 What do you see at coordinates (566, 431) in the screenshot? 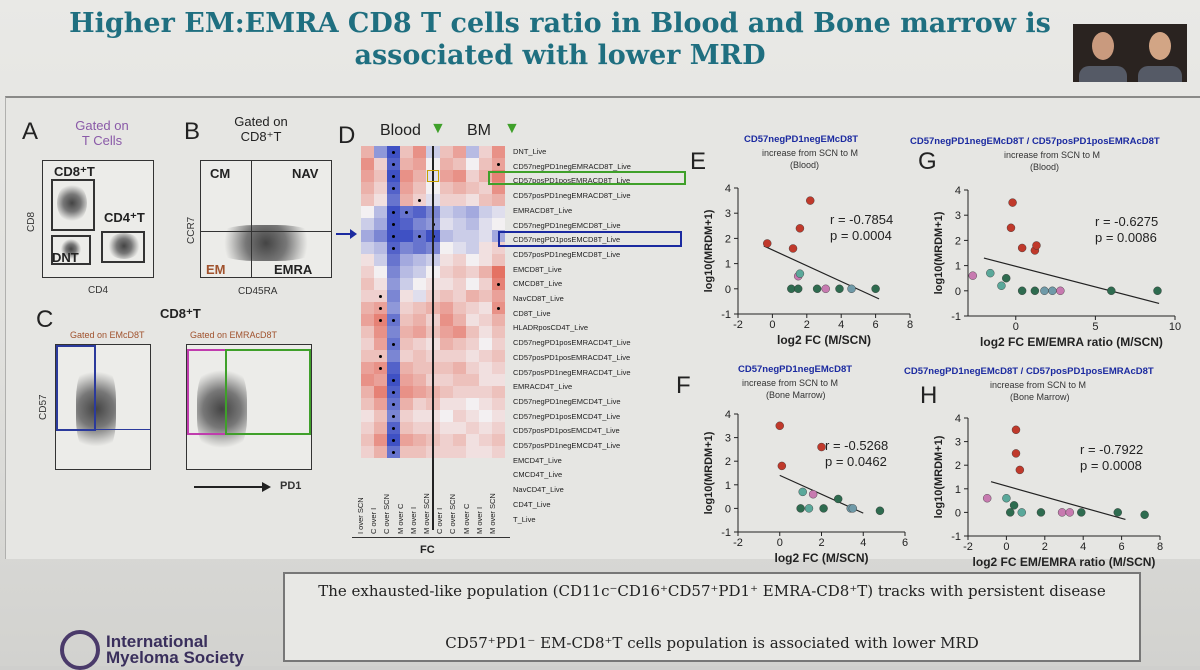
I see `heatmap-row-label: CD57posPD1posEMCD4T_Live` at bounding box center [566, 431].